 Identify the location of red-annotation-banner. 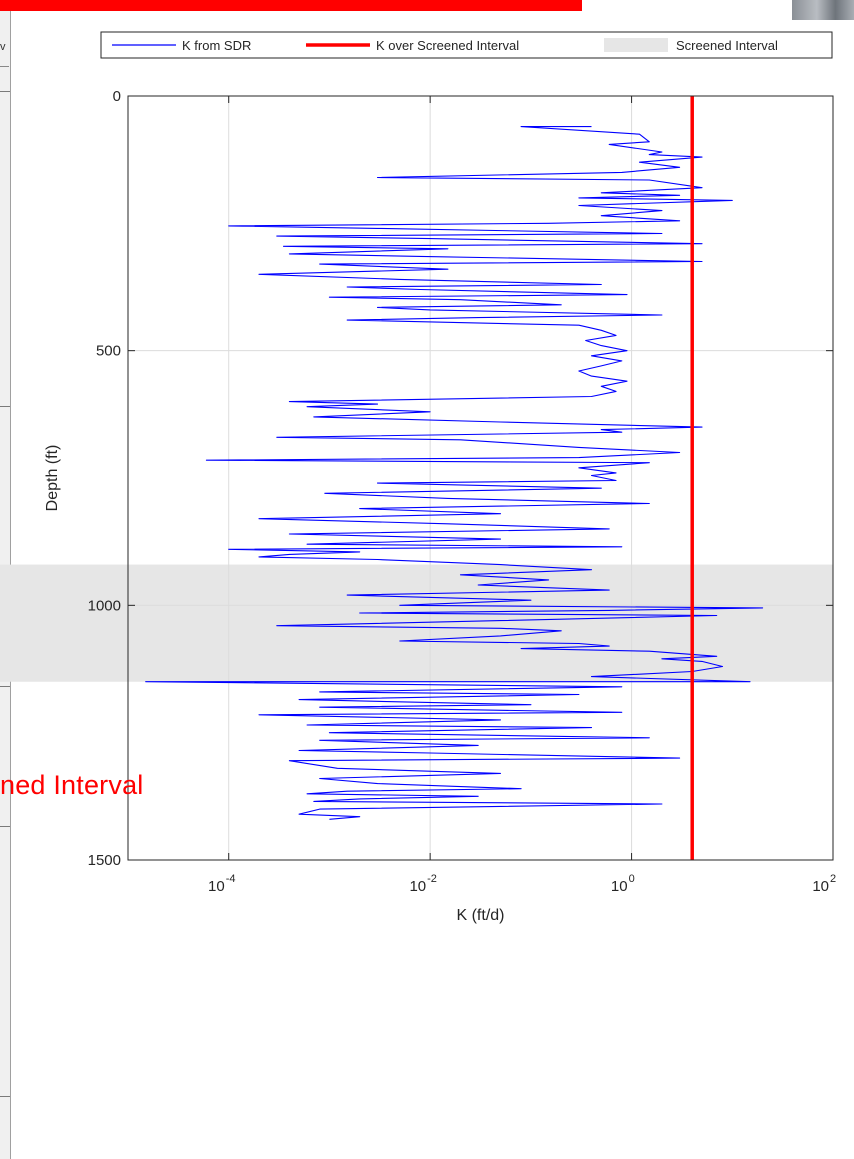
(291, 5).